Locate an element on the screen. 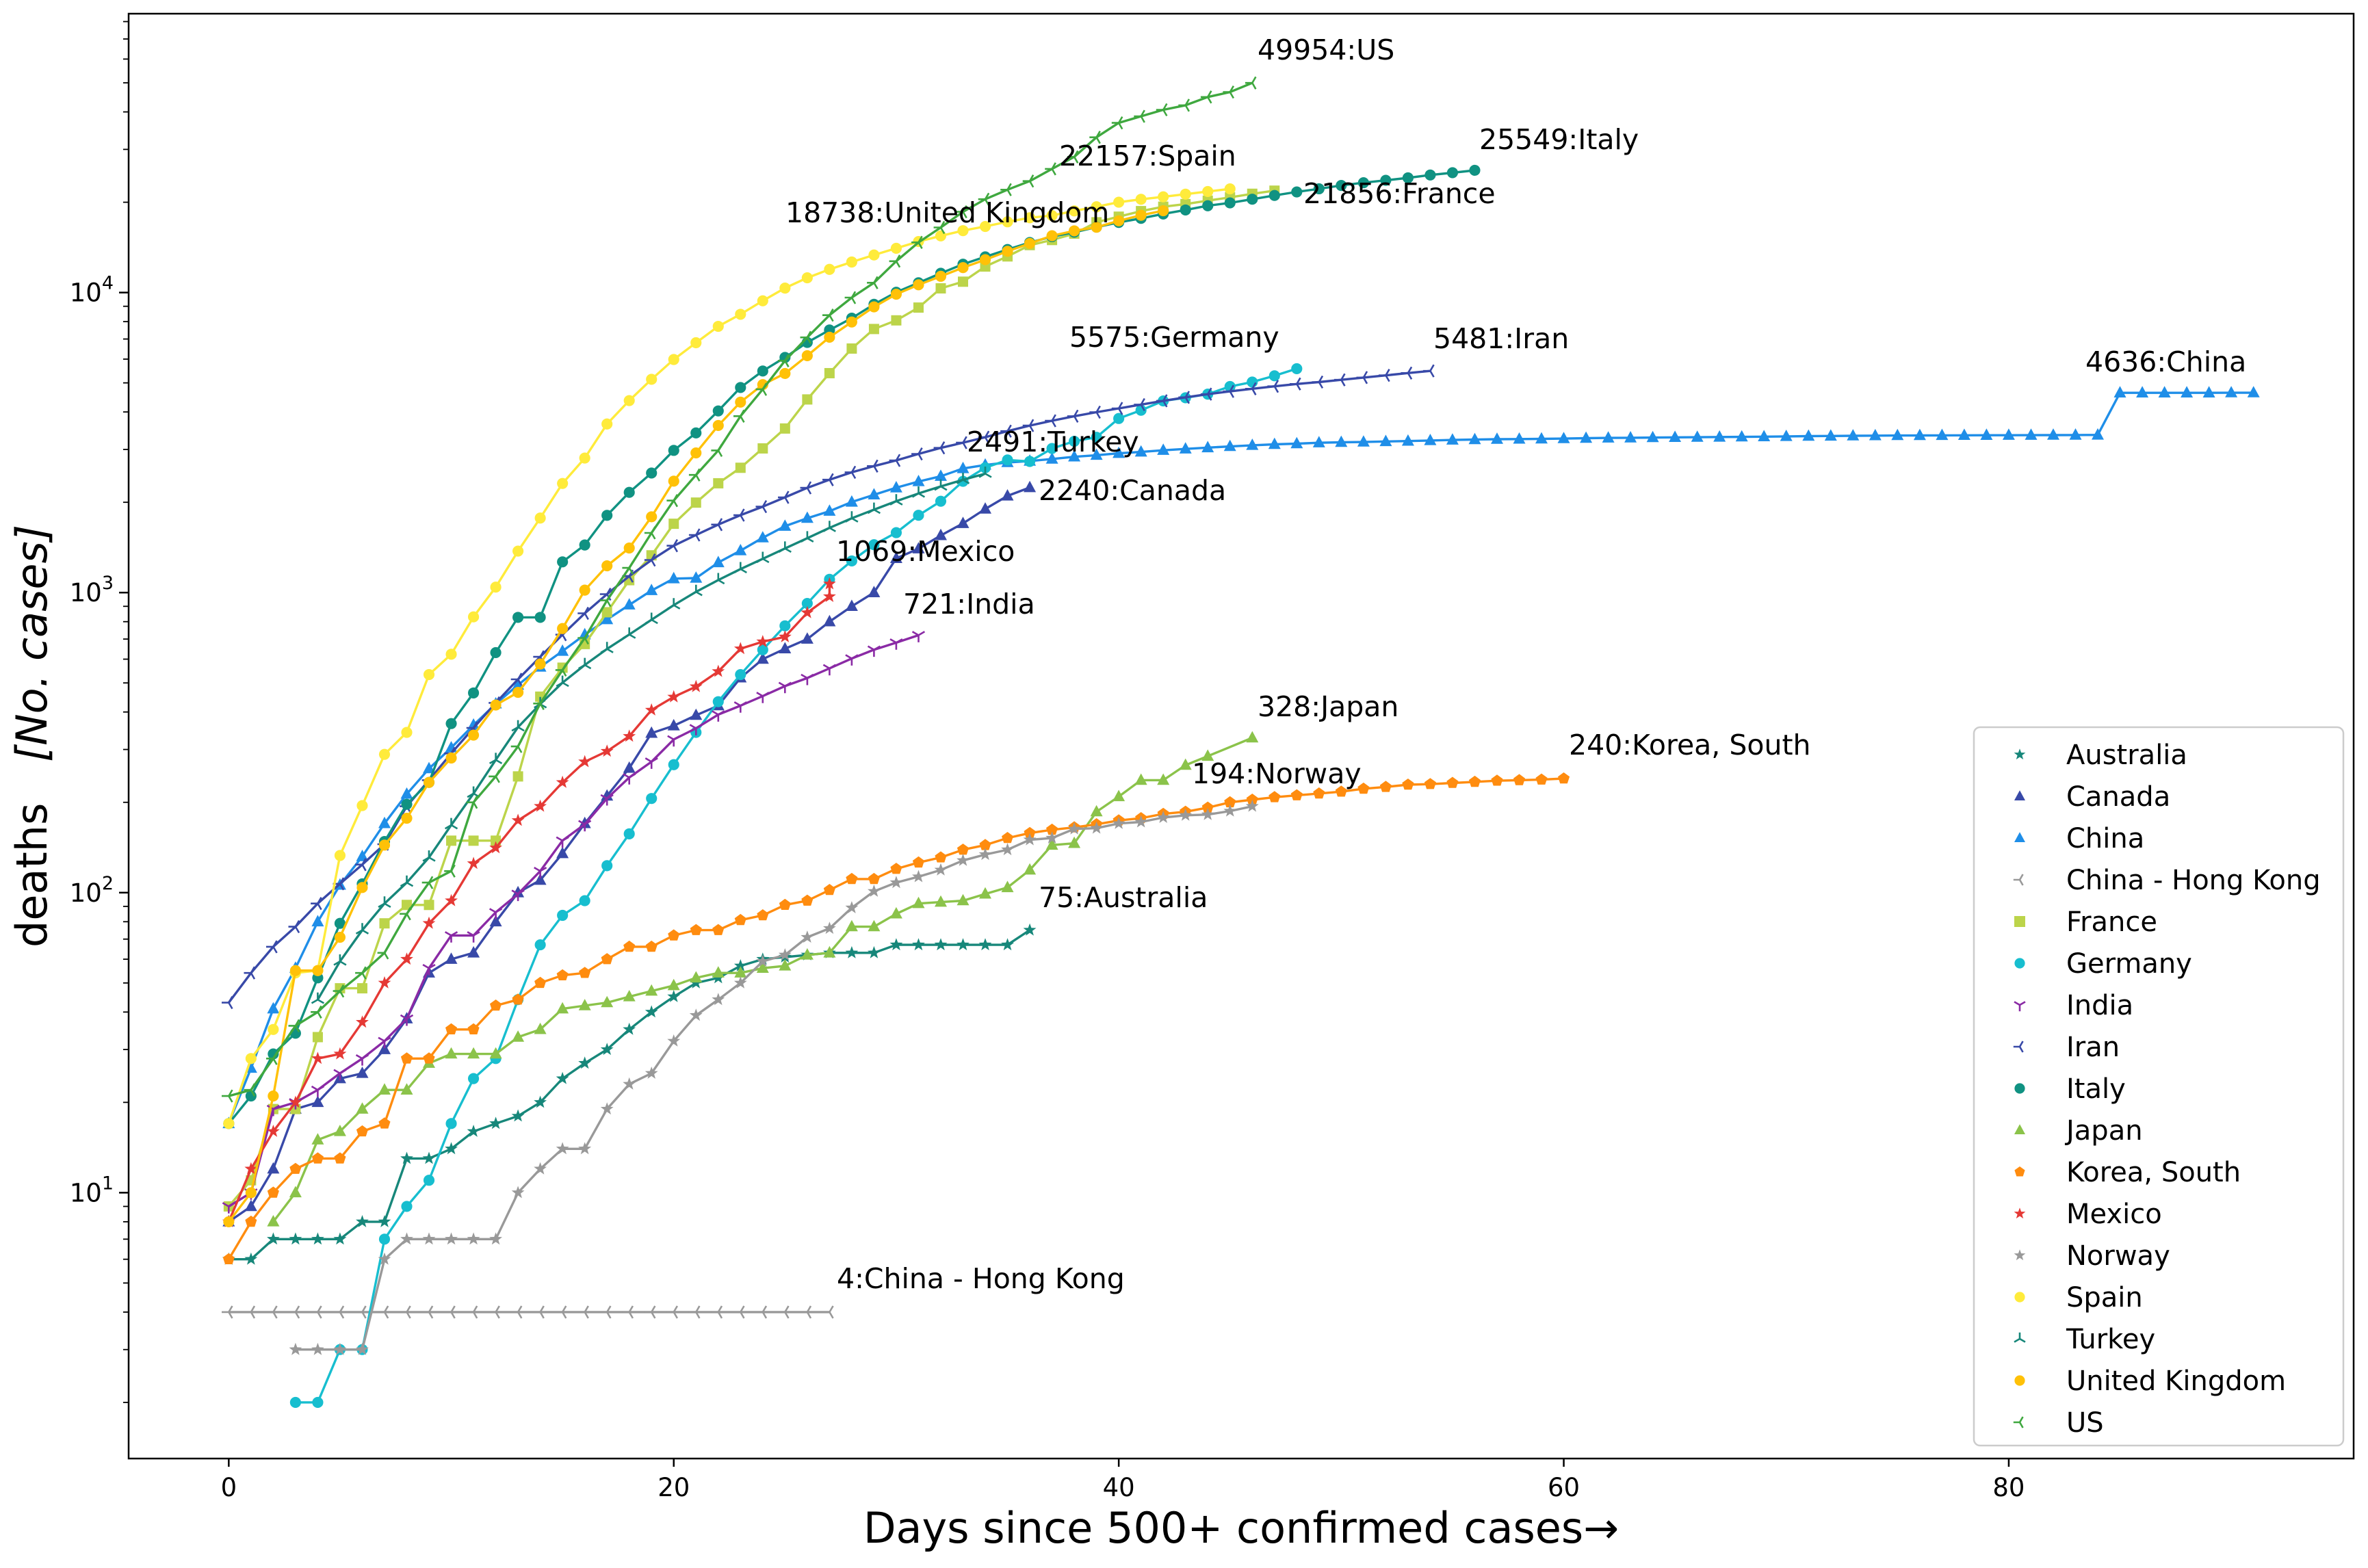 The image size is (2368, 1568). legend-item-iran: Iran is located at coordinates (2066, 1047).